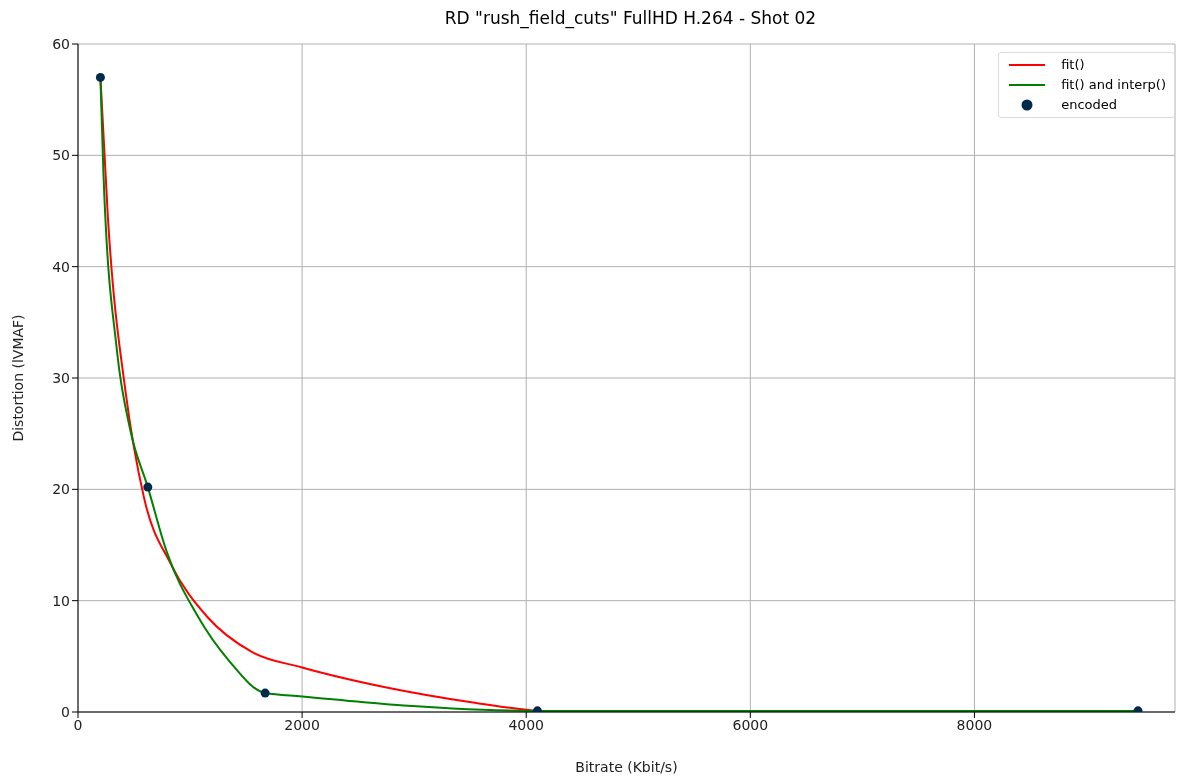 This screenshot has width=1191, height=784. I want to click on legend-label: fit() and interp(), so click(1113, 85).